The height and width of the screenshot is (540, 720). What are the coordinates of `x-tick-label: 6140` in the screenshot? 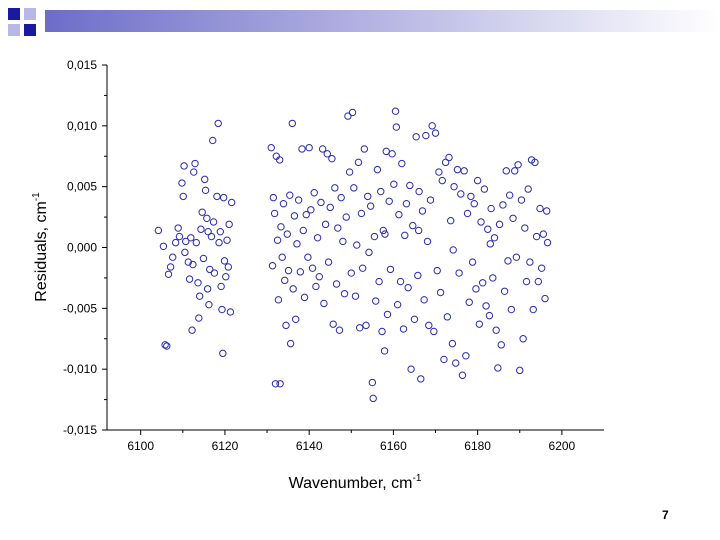 It's located at (309, 446).